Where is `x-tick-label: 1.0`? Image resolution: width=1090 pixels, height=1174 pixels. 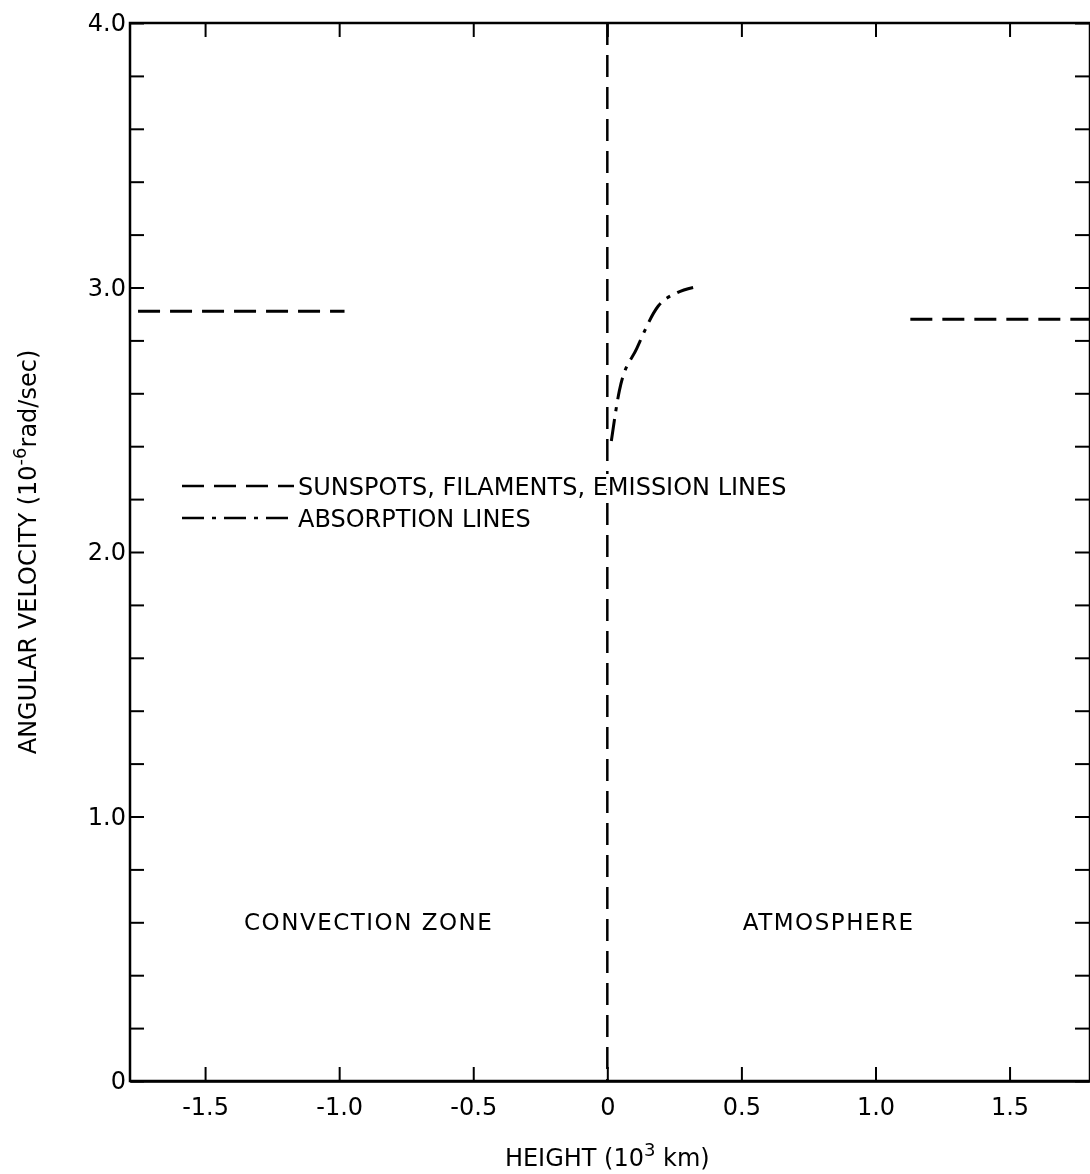 x-tick-label: 1.0 is located at coordinates (876, 1107).